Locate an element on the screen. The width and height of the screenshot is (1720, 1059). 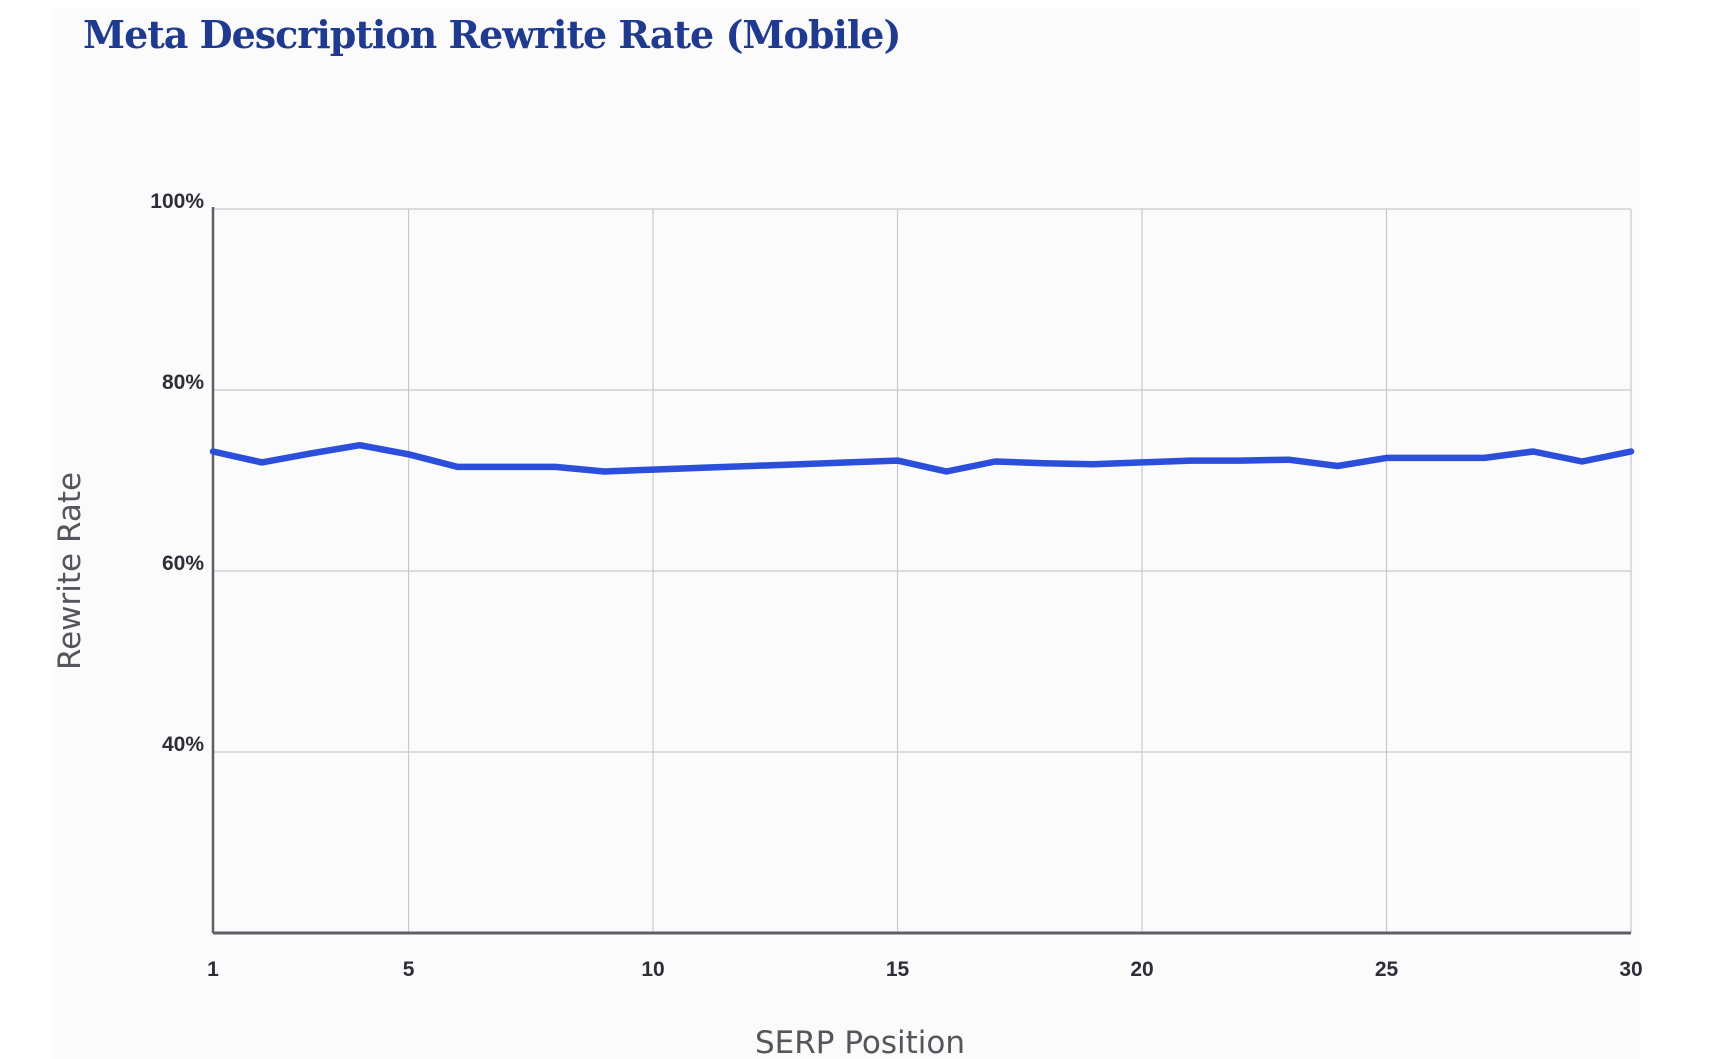
x-tick-label: 1 is located at coordinates (213, 969).